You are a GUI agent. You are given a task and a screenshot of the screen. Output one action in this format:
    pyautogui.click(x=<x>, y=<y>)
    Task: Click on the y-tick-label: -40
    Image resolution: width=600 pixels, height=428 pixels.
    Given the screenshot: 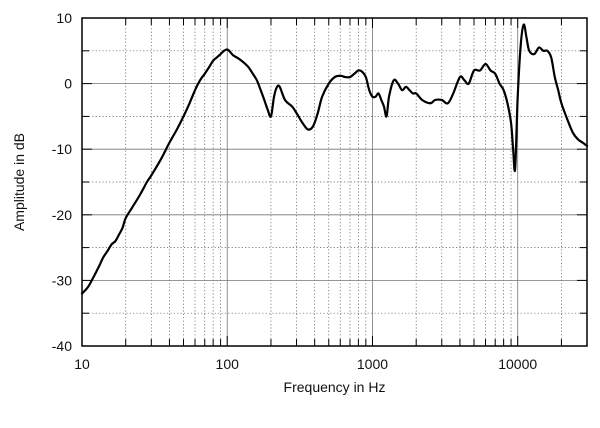 What is the action you would take?
    pyautogui.click(x=62, y=346)
    